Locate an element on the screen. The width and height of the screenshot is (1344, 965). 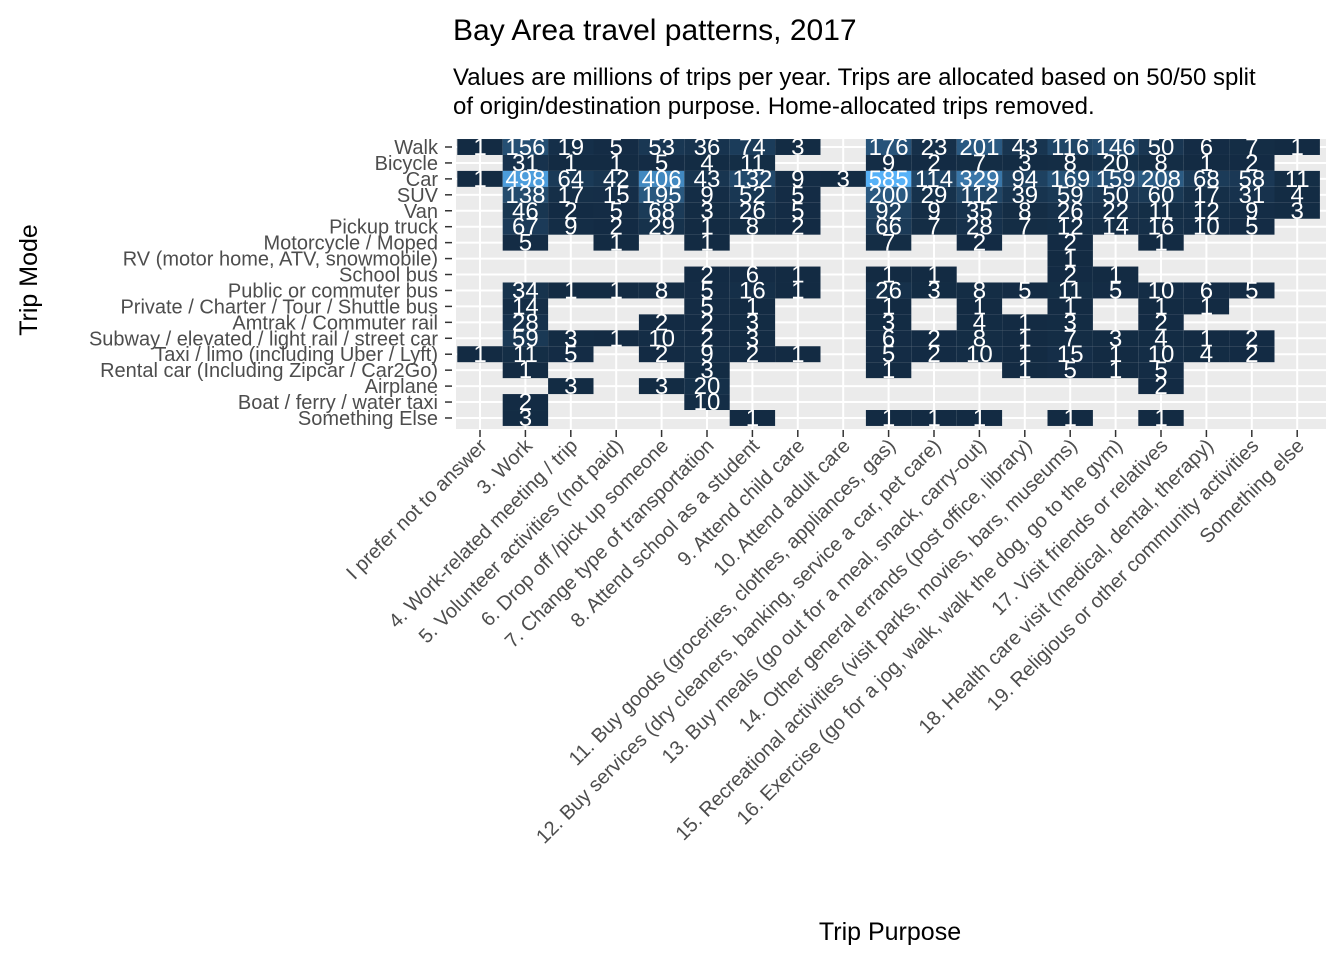
cell-value-label: 59 is located at coordinates (1070, 195).